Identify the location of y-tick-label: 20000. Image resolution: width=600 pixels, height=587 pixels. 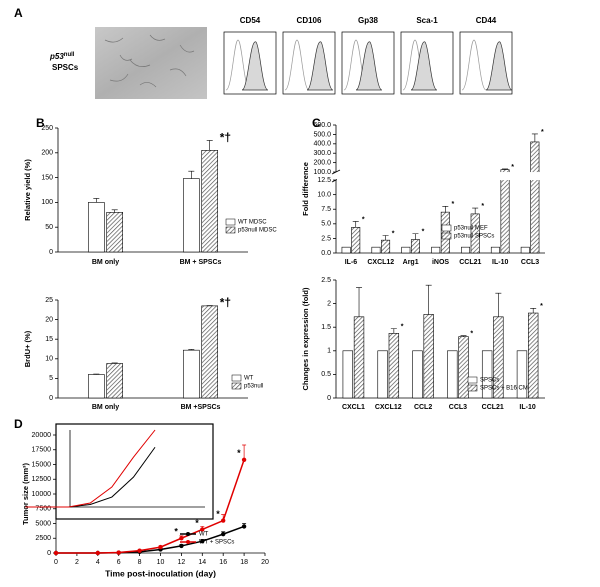
(42, 435).